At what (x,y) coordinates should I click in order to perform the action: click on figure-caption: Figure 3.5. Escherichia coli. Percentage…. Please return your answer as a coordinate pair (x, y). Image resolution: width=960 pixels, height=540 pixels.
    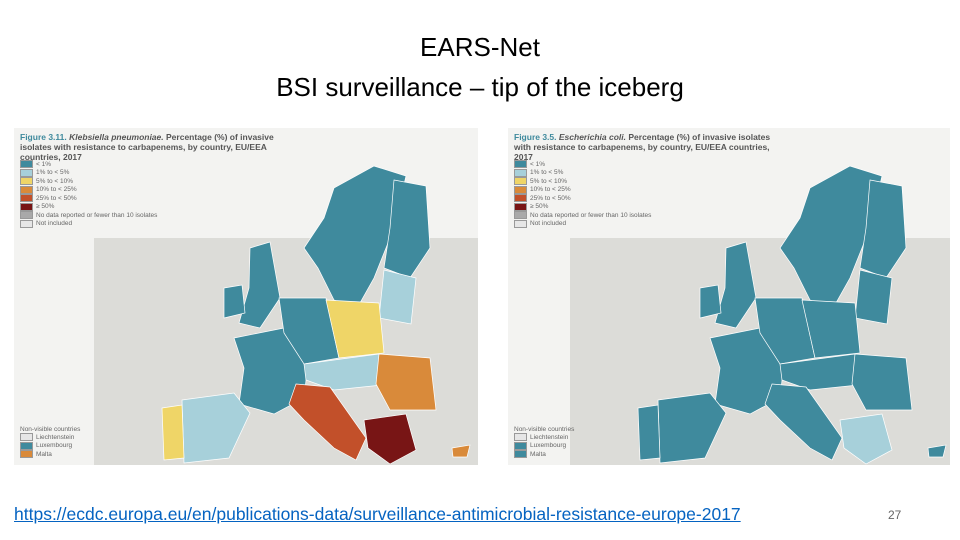
    Looking at the image, I should click on (651, 147).